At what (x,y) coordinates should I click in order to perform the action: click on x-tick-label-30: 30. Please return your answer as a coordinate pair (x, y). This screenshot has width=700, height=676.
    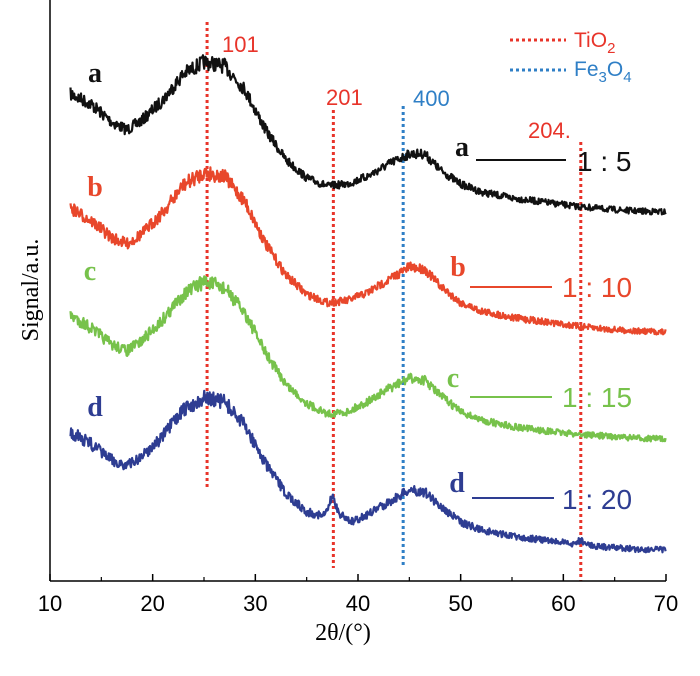
    Looking at the image, I should click on (255, 603).